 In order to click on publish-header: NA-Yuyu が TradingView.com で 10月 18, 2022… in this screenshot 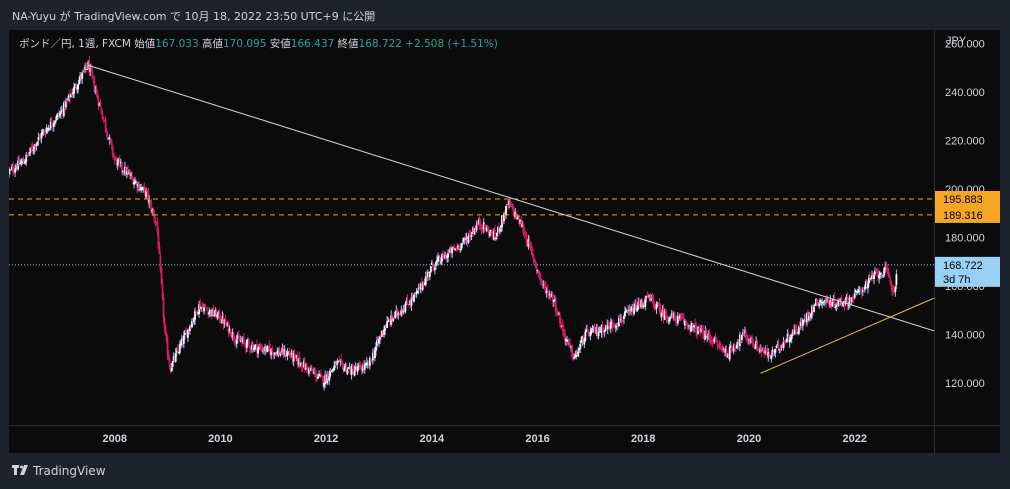, I will do `click(505, 15)`.